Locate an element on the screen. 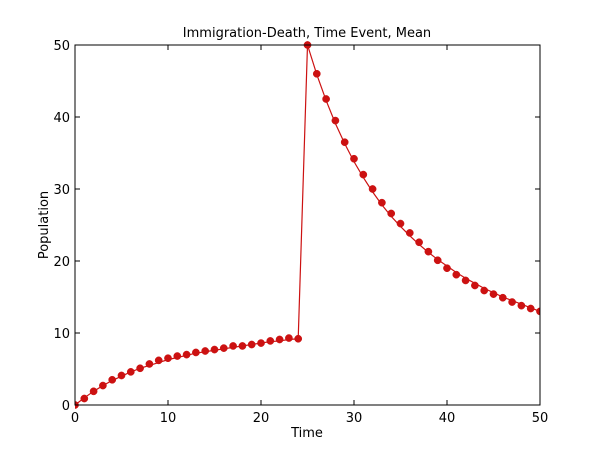 This screenshot has height=451, width=600. chart-title: Immigration-Death, Time Event, Mean is located at coordinates (307, 33).